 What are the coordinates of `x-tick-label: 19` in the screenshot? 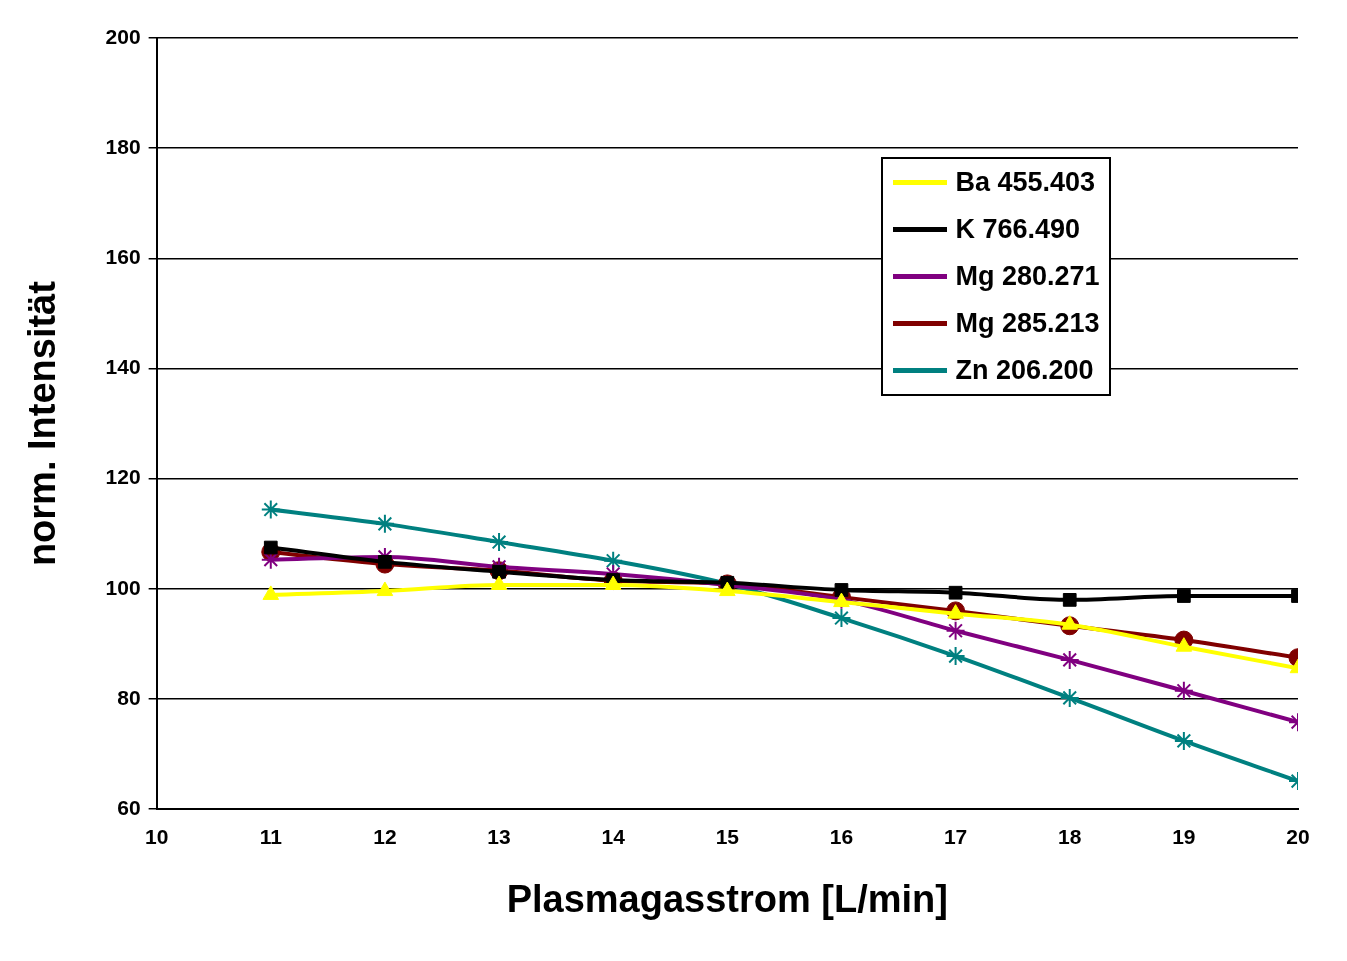 It's located at (1184, 836).